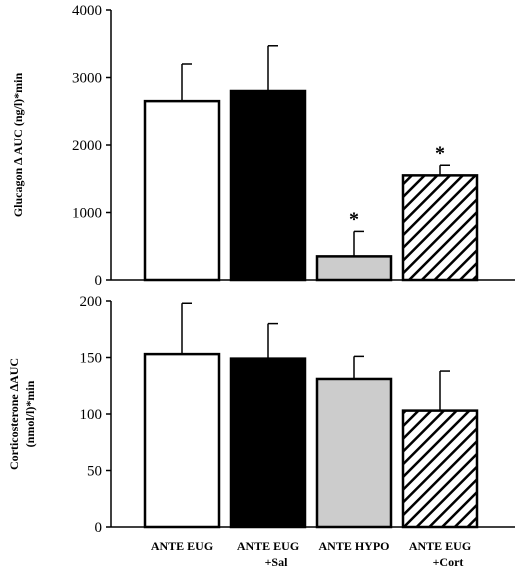  What do you see at coordinates (87, 214) in the screenshot?
I see `glucagon-y-tick-label: 1000` at bounding box center [87, 214].